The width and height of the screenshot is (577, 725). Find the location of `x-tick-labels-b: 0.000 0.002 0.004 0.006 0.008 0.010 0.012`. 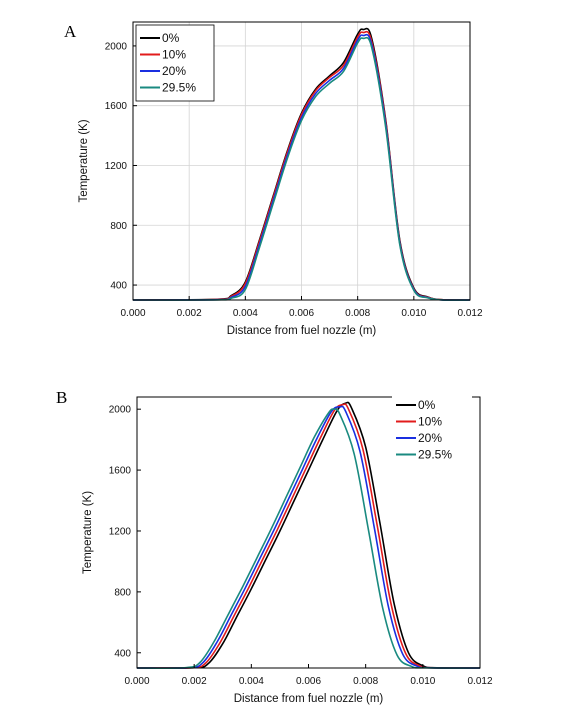

x-tick-labels-b: 0.000 0.002 0.004 0.006 0.008 0.010 0.012 is located at coordinates (308, 681).